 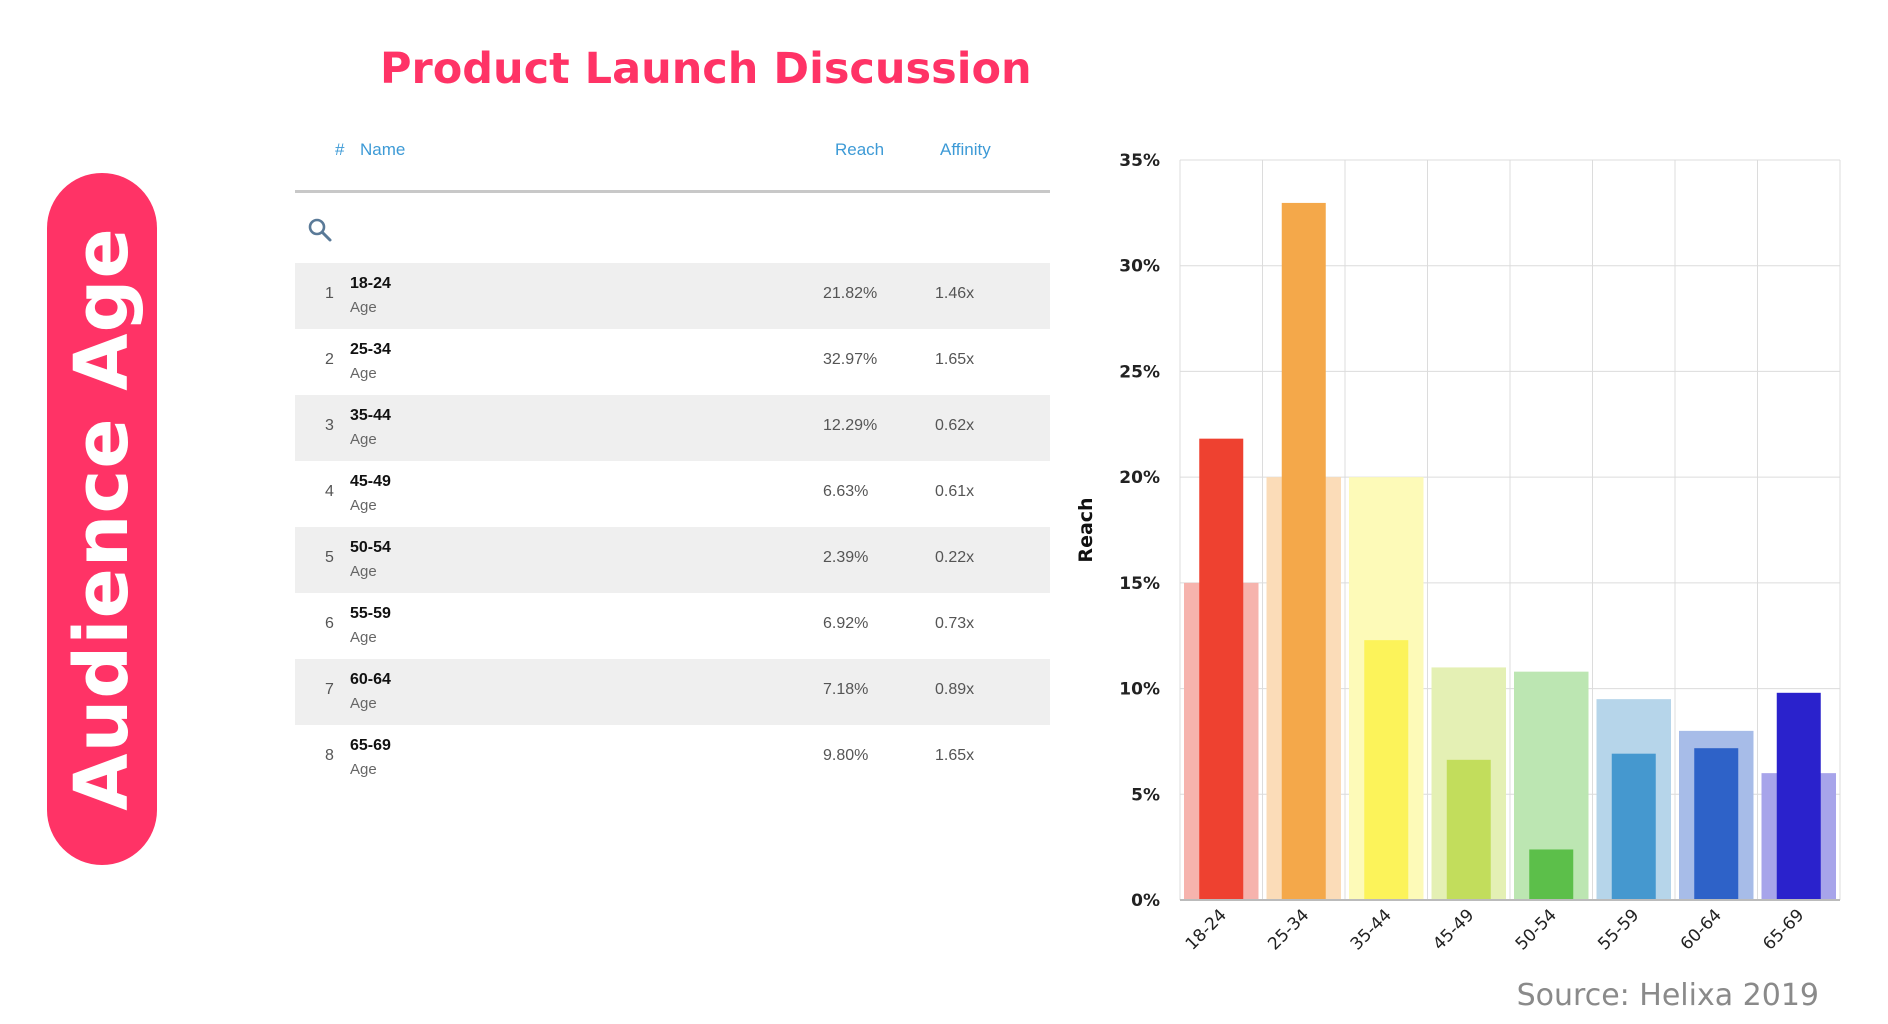 I want to click on column-header-affinity: Affinity, so click(x=965, y=149).